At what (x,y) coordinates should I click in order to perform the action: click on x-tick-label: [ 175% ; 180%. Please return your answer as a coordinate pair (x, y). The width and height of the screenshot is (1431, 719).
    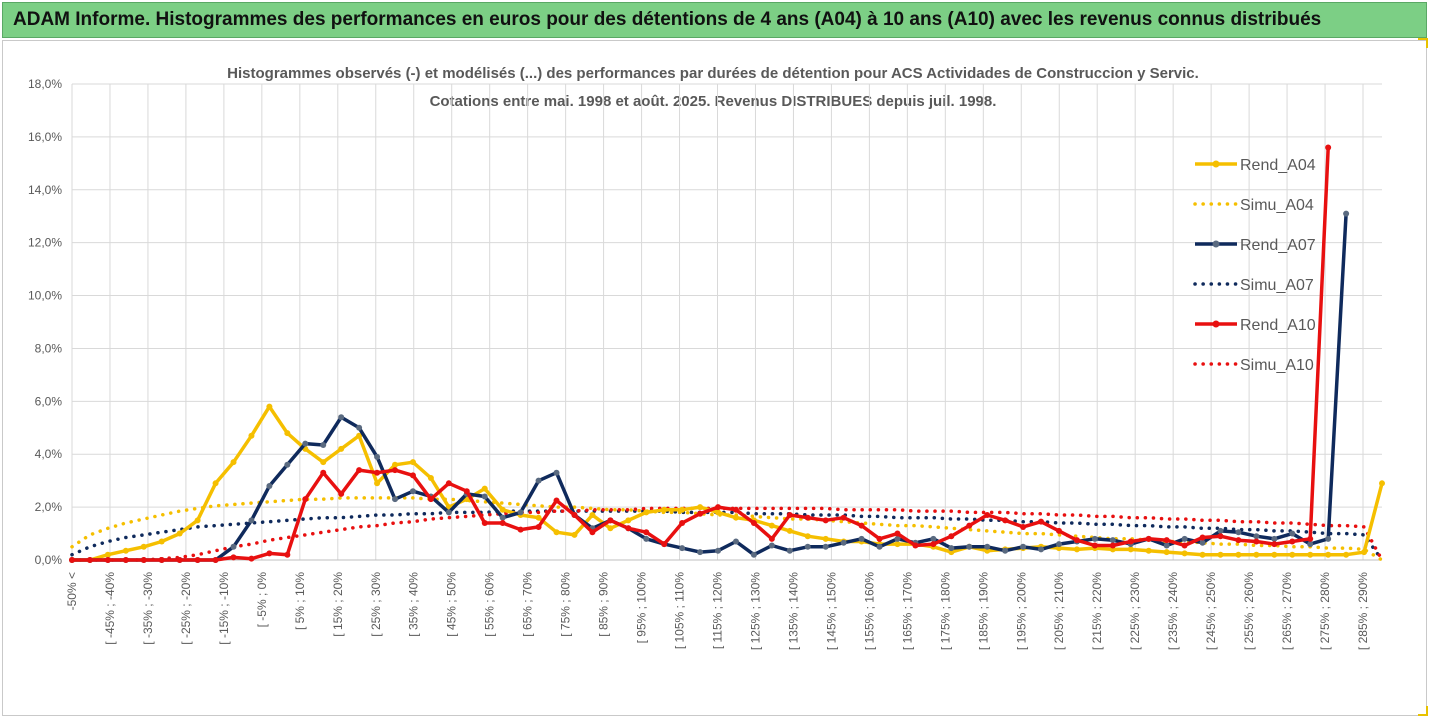
    Looking at the image, I should click on (945, 611).